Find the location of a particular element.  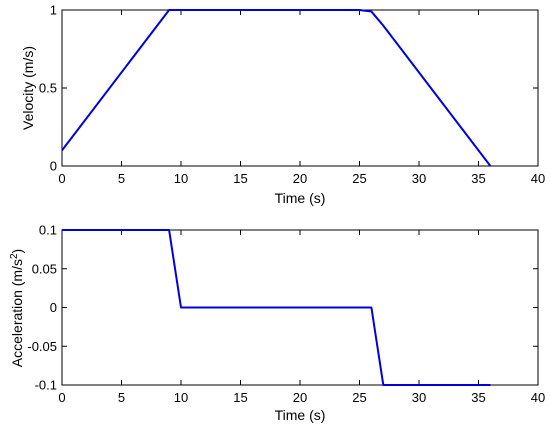

velocity-x-tick-label: 15 is located at coordinates (240, 178).